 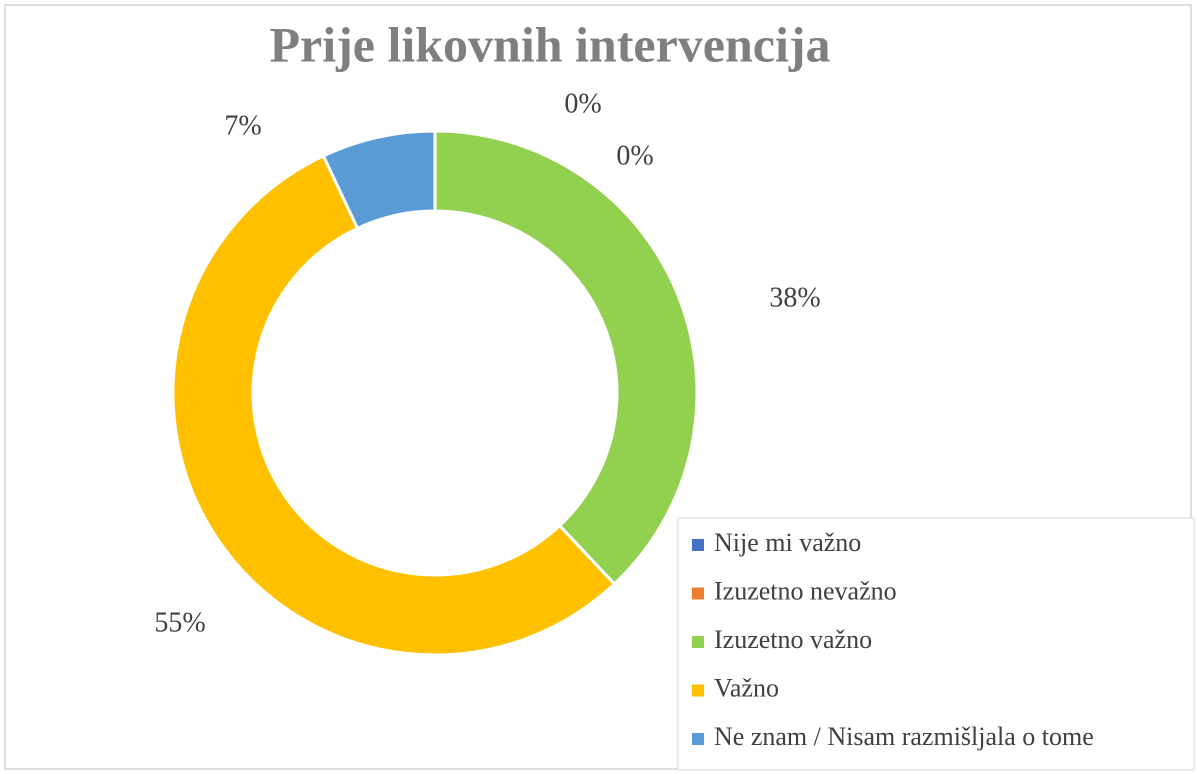 I want to click on legend-label: Ne znam / Nisam razmišljala o tome, so click(x=904, y=736).